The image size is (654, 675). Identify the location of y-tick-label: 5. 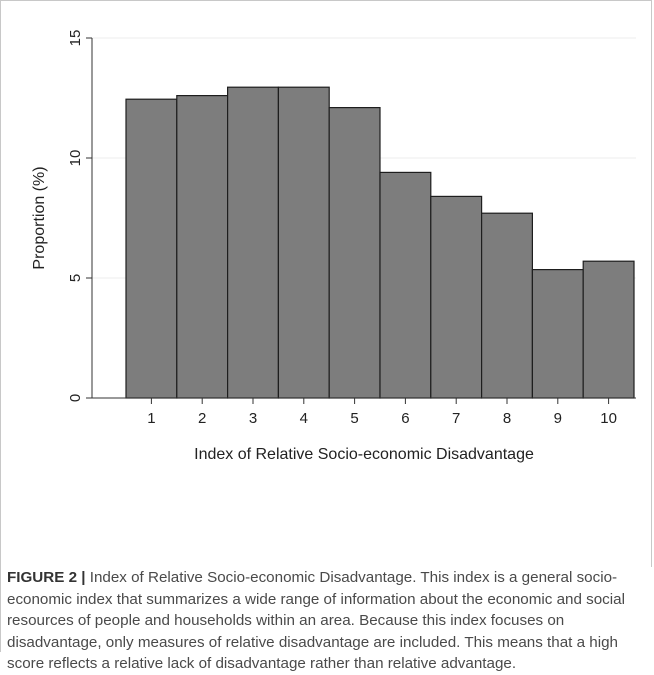
(75, 278).